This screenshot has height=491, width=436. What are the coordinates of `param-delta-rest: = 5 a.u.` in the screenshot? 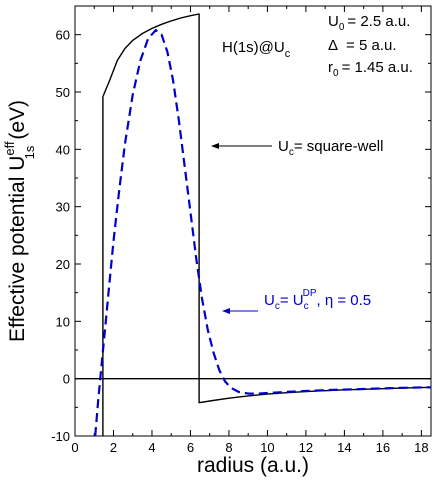 It's located at (371, 45).